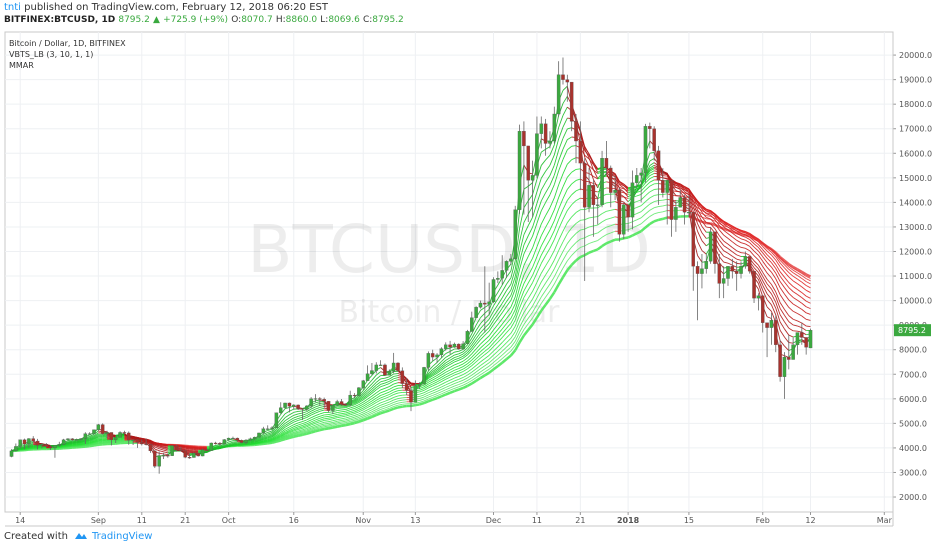 This screenshot has height=550, width=932. Describe the element at coordinates (122, 536) in the screenshot. I see `footer-brand: TradingView` at that location.